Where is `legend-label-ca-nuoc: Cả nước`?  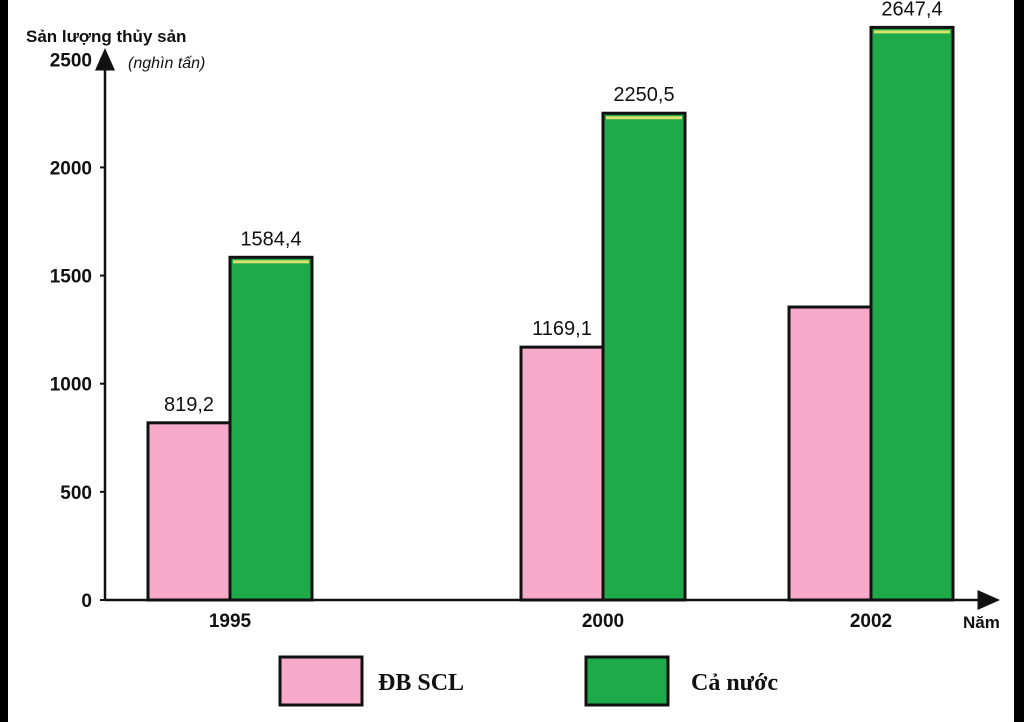 legend-label-ca-nuoc: Cả nước is located at coordinates (734, 683).